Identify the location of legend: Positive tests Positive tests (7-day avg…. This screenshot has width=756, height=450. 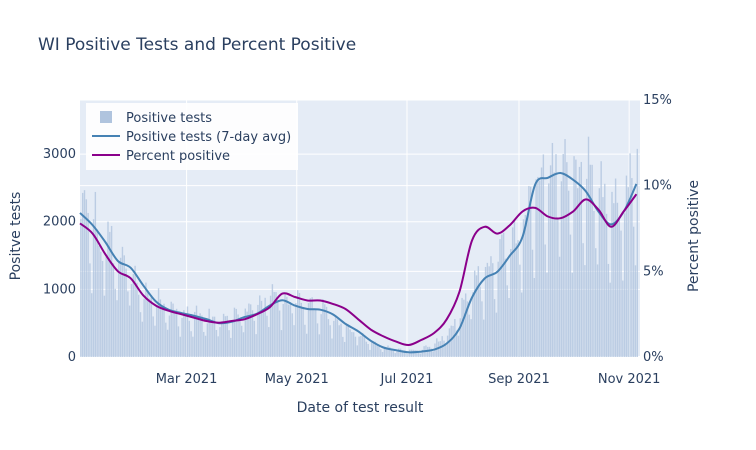
(192, 136).